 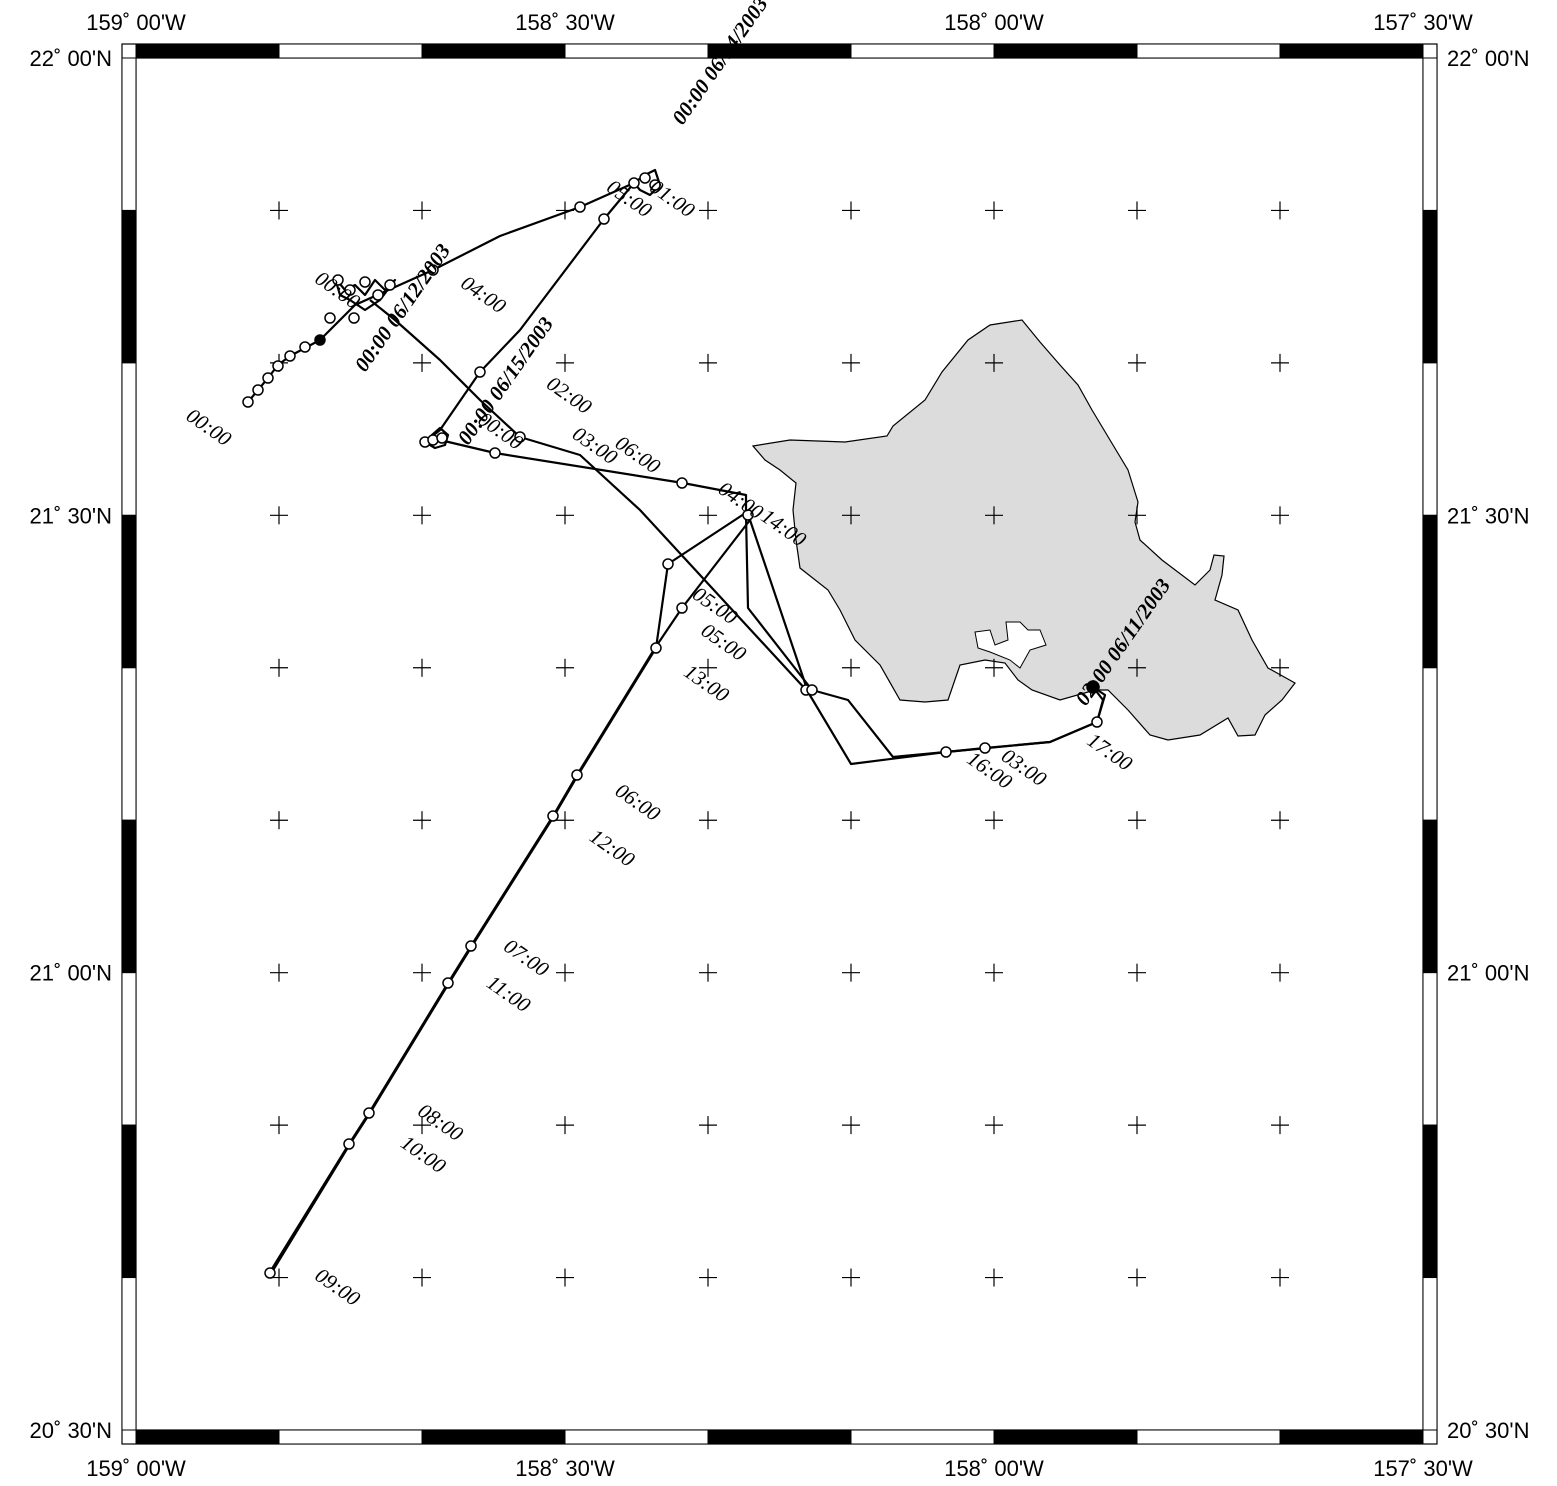 What do you see at coordinates (1488, 58) in the screenshot?
I see `lat-label-right: 22˚ 00'N` at bounding box center [1488, 58].